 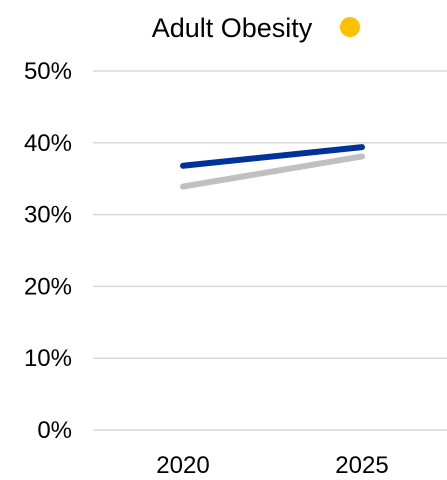 What do you see at coordinates (48, 215) in the screenshot?
I see `y-tick-label: 30%` at bounding box center [48, 215].